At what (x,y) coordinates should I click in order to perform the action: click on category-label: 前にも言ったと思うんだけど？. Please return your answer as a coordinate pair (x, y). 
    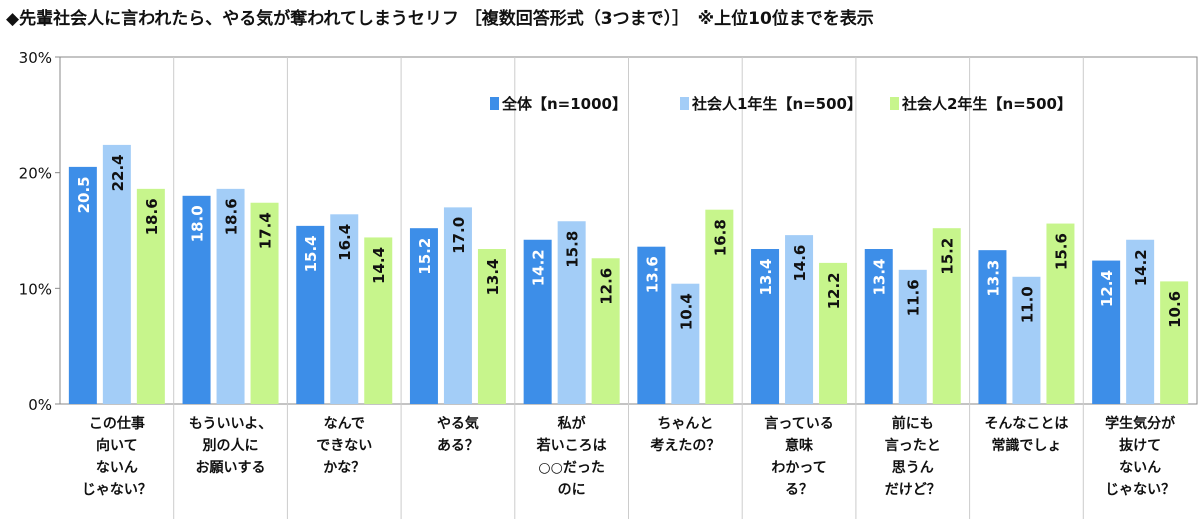
    Looking at the image, I should click on (913, 456).